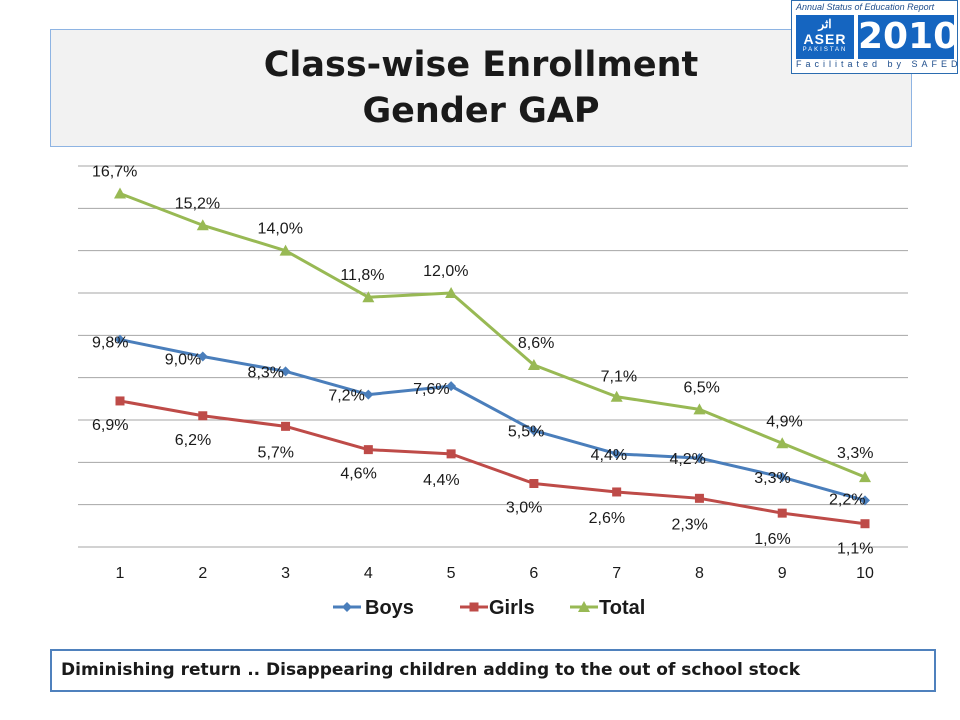 The height and width of the screenshot is (720, 960). Describe the element at coordinates (285, 573) in the screenshot. I see `x-tick-label: 3` at that location.